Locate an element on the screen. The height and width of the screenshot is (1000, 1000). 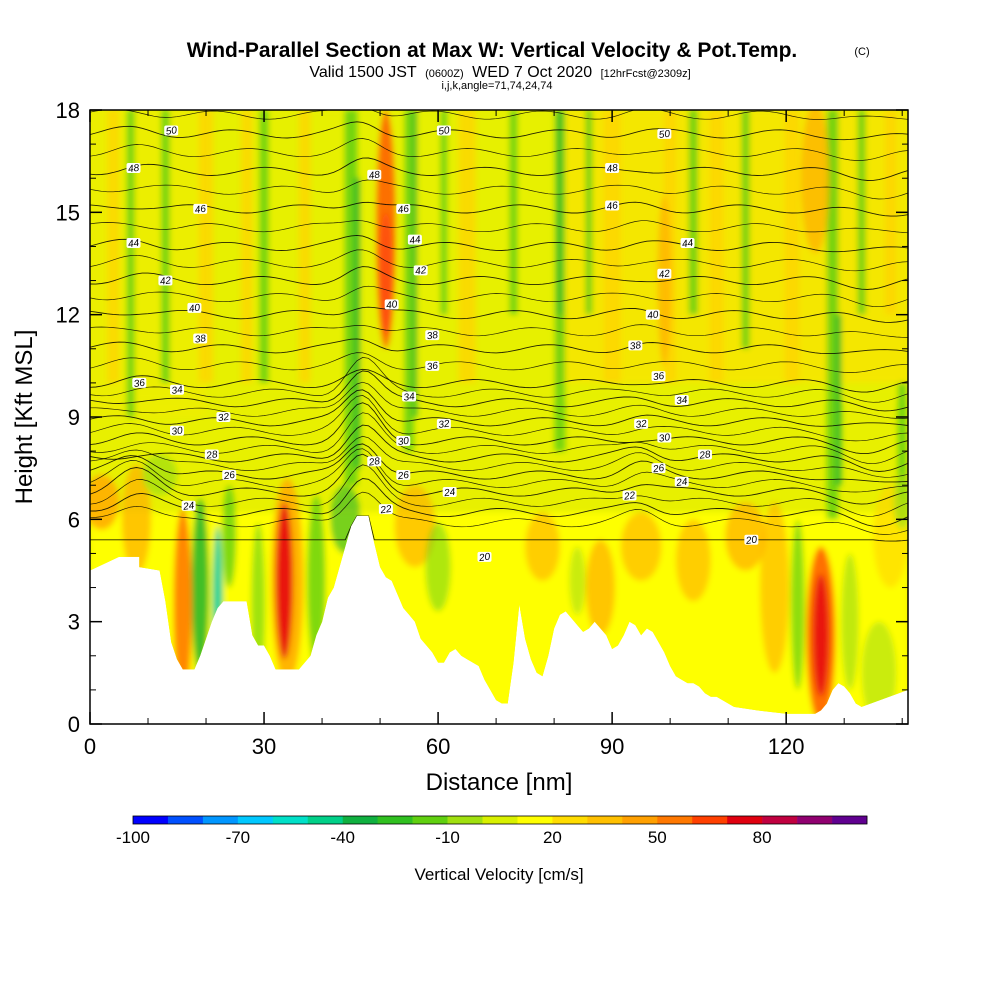
theta-label-25: 34 is located at coordinates (409, 397).